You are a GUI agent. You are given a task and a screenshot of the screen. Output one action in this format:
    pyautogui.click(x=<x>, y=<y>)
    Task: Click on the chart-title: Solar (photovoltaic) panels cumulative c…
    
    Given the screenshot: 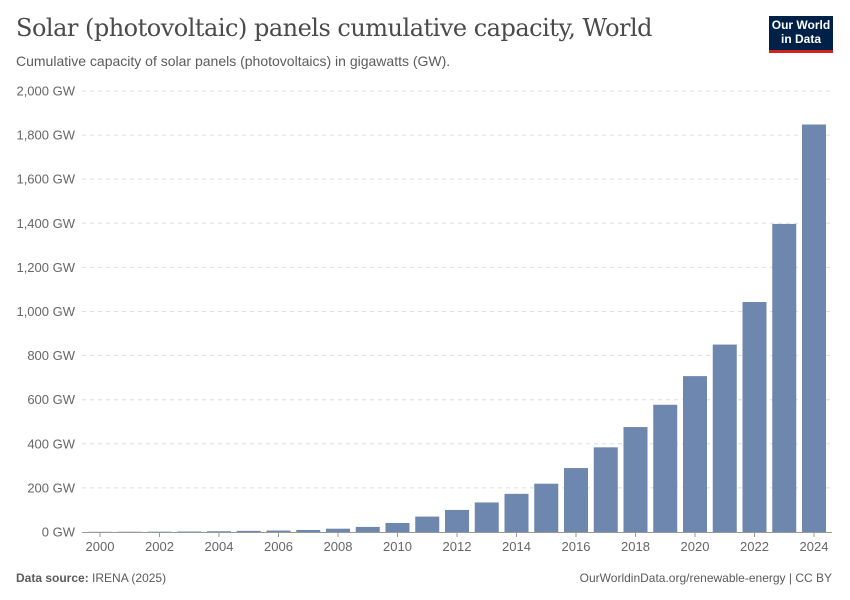 What is the action you would take?
    pyautogui.click(x=334, y=28)
    